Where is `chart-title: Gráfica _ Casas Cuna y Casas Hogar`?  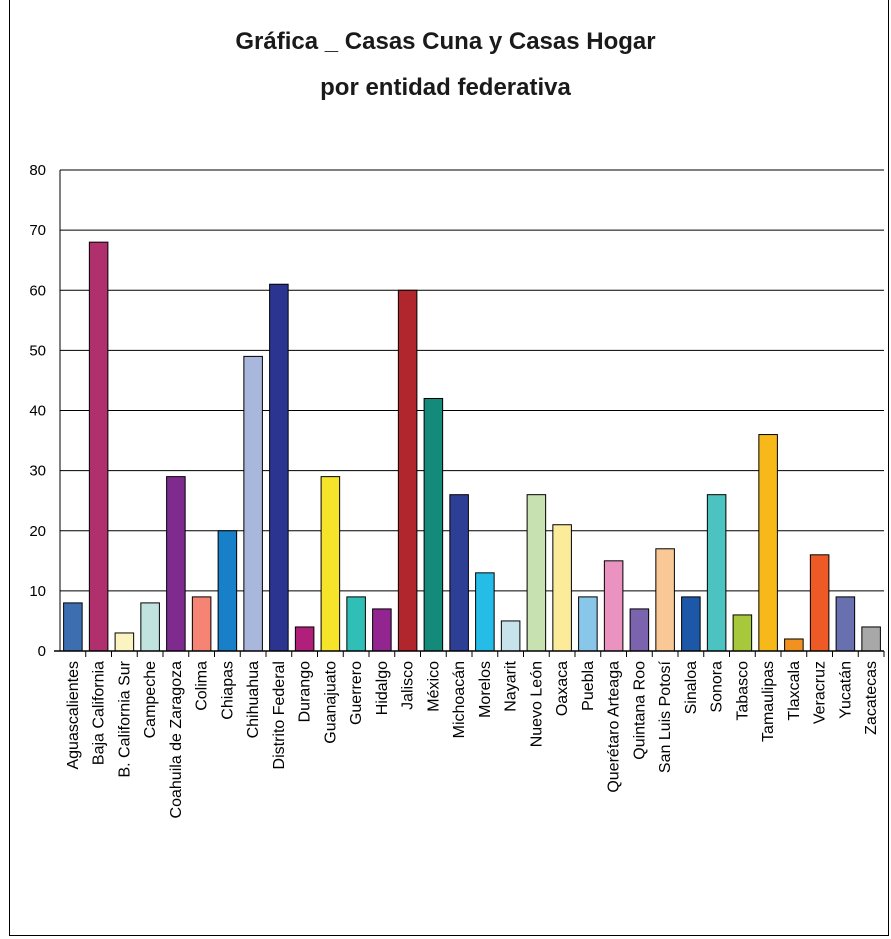 chart-title: Gráfica _ Casas Cuna y Casas Hogar is located at coordinates (445, 41).